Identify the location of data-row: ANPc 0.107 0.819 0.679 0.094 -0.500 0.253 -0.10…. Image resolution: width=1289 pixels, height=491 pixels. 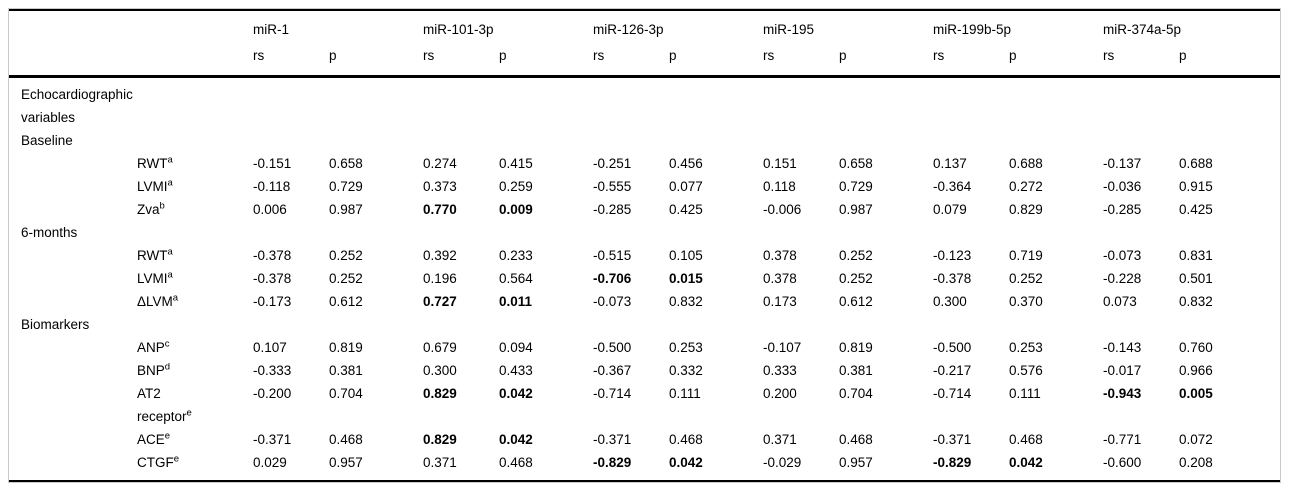
(644, 347).